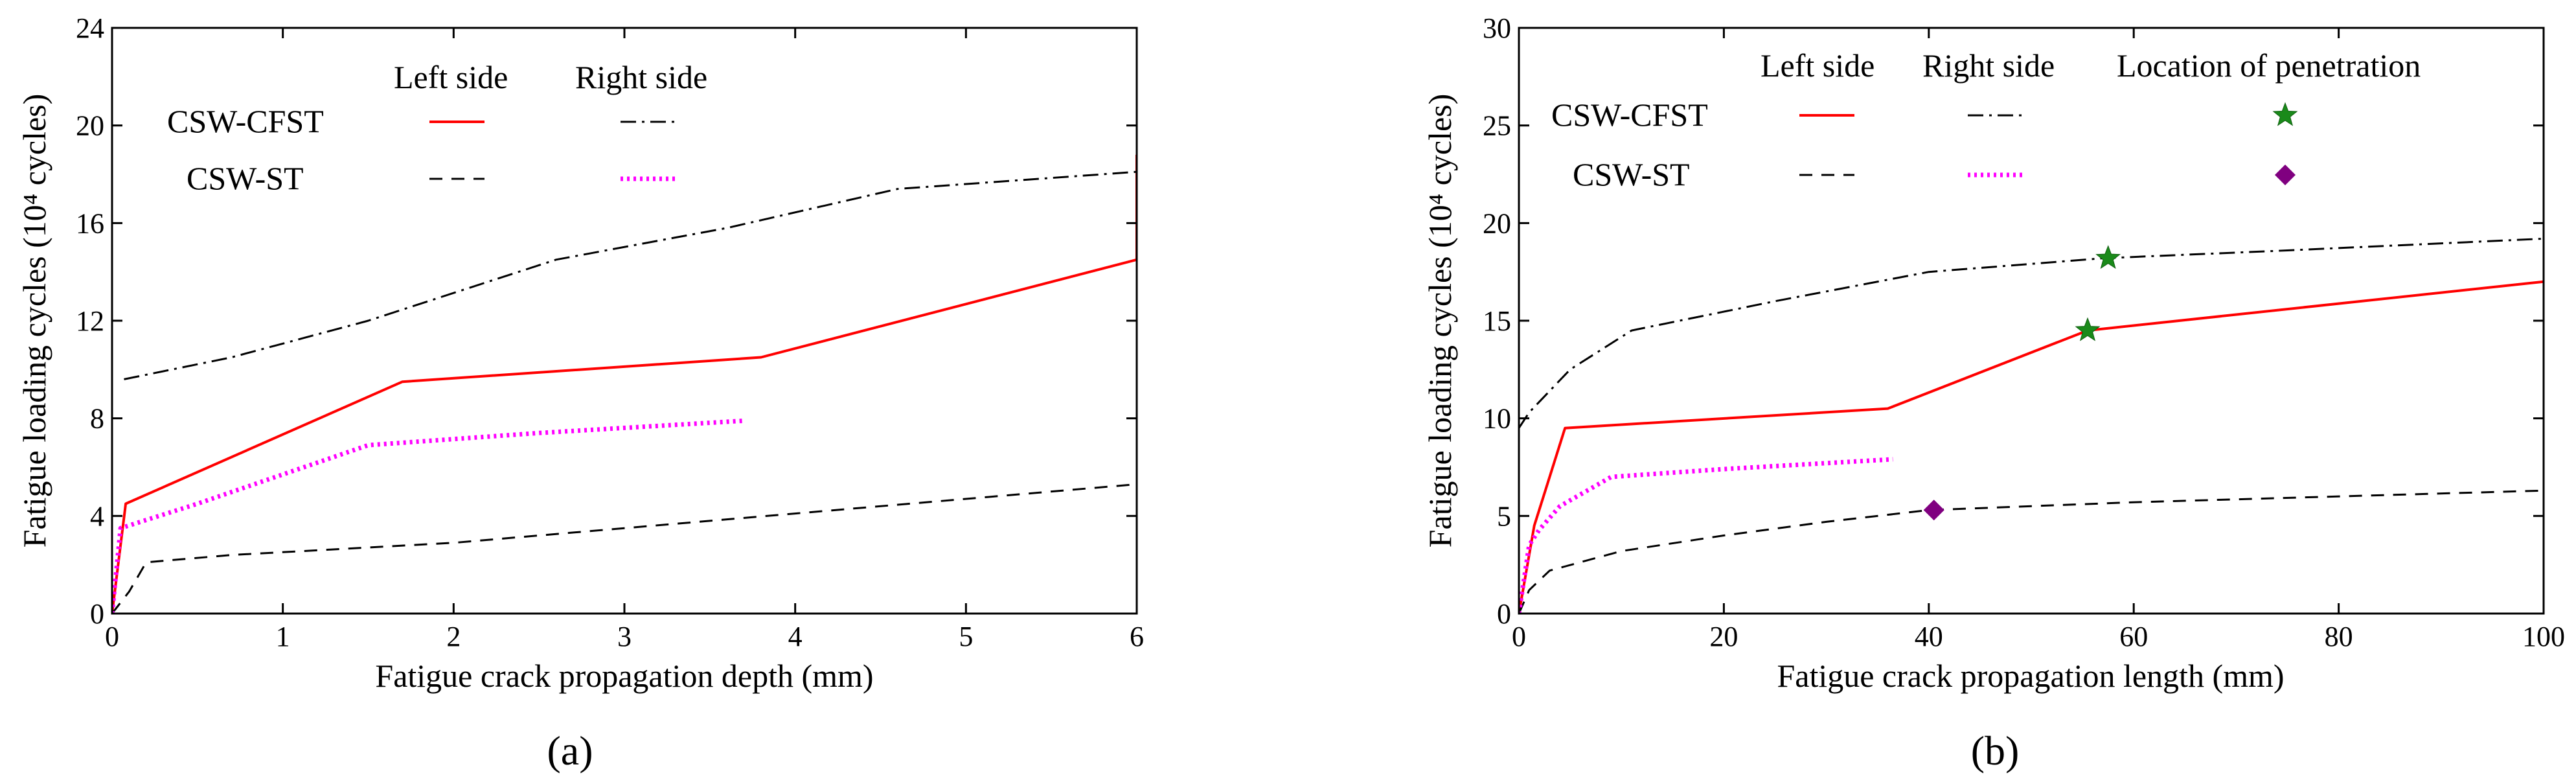 This screenshot has height=782, width=2576. I want to click on panel-a-y-tick-label: 8, so click(97, 419).